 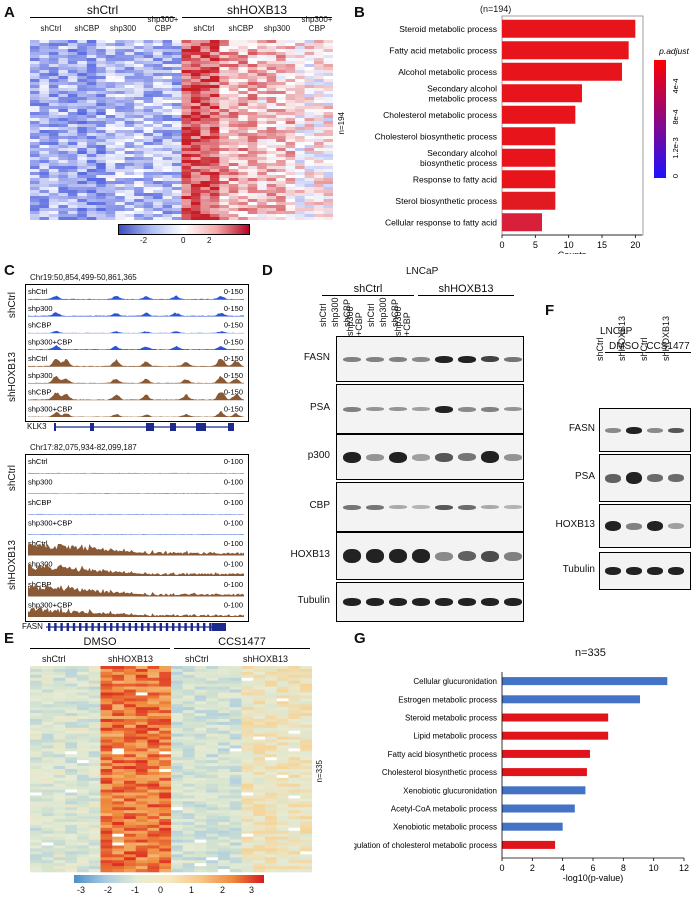 I want to click on panel-d-cell-line: LNCaP, so click(x=422, y=271).